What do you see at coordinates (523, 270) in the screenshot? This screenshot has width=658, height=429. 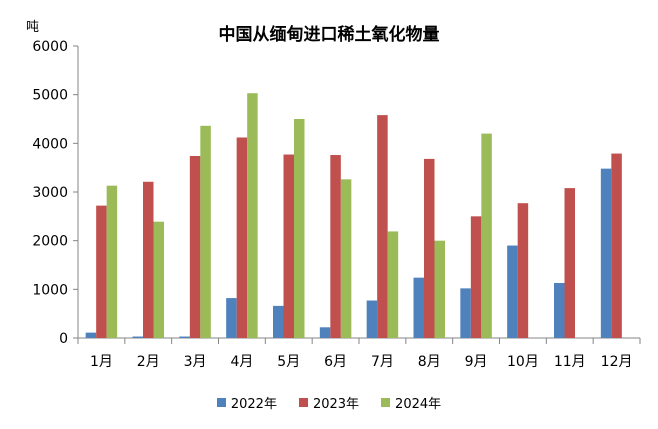 I see `bar-2023年-10月` at bounding box center [523, 270].